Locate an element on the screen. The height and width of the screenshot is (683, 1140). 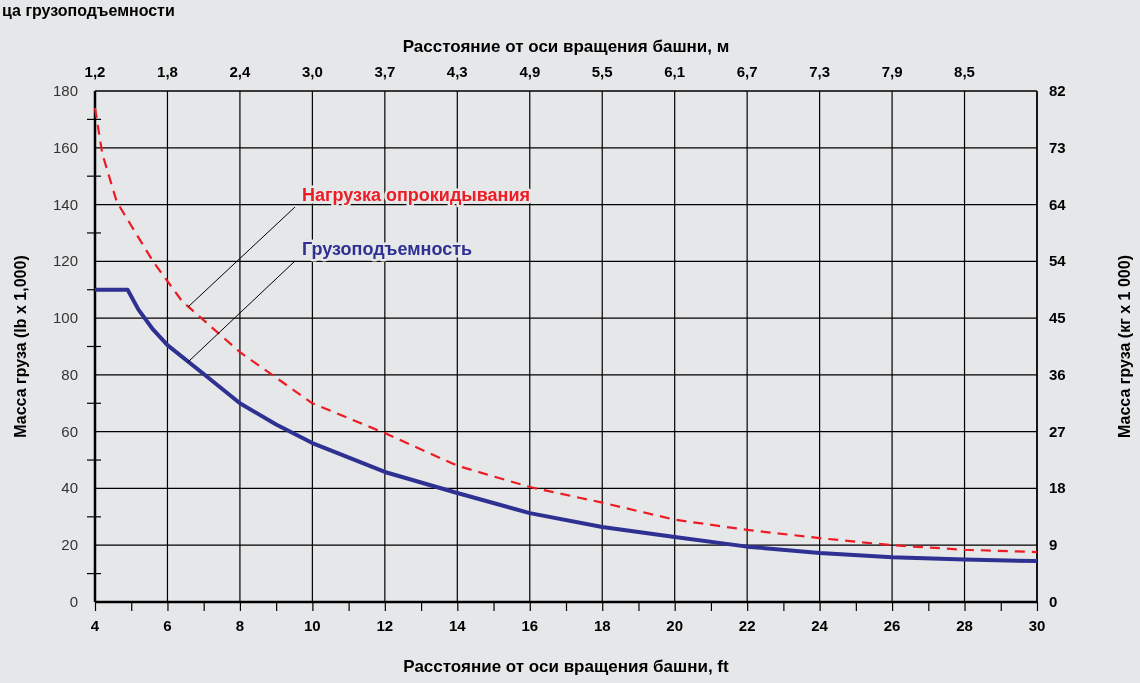
y-tick-label: 160 is located at coordinates (65, 147).